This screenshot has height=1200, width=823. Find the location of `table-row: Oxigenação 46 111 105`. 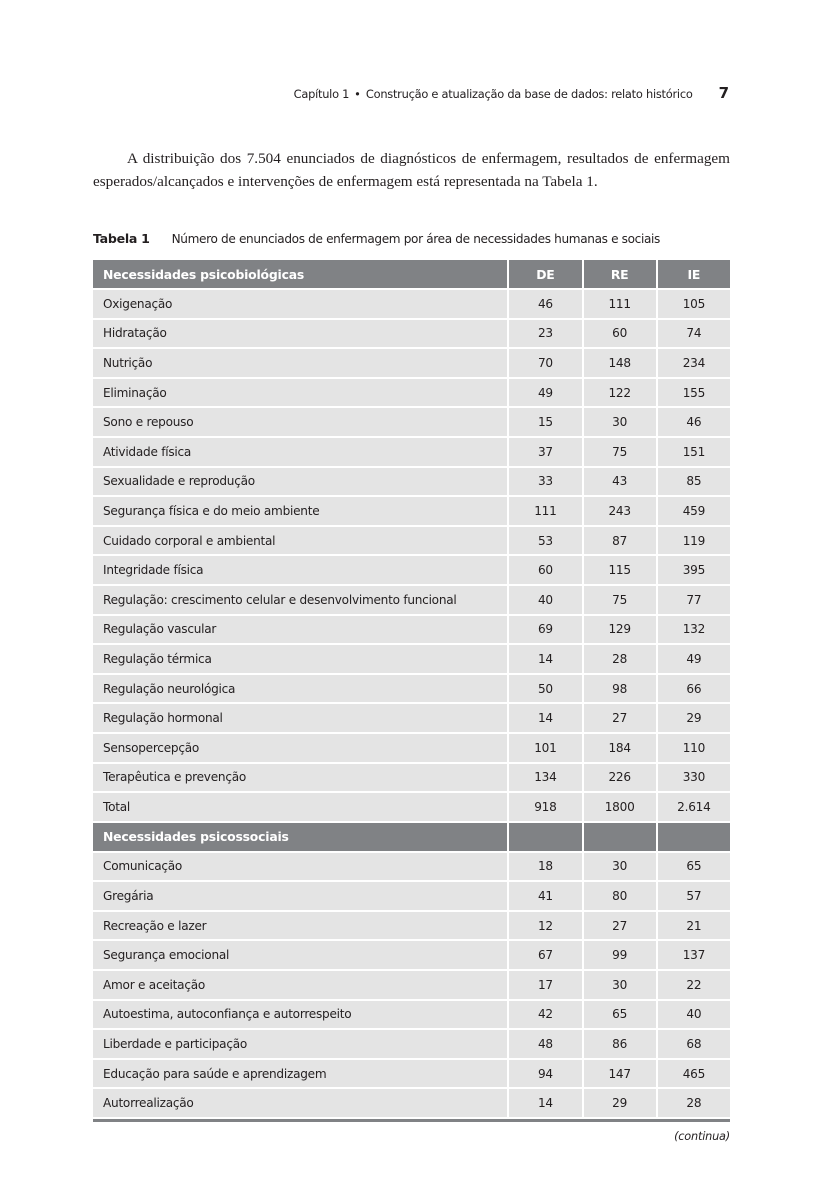

table-row: Oxigenação 46 111 105 is located at coordinates (411, 305).